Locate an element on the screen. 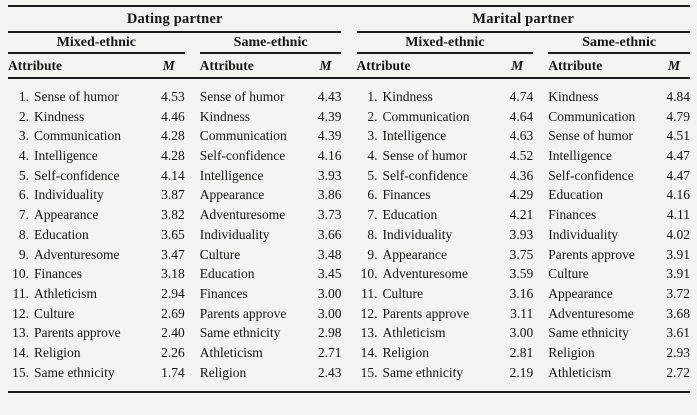 The height and width of the screenshot is (415, 697). table-row: Same ethnicity 3.61 is located at coordinates (619, 333).